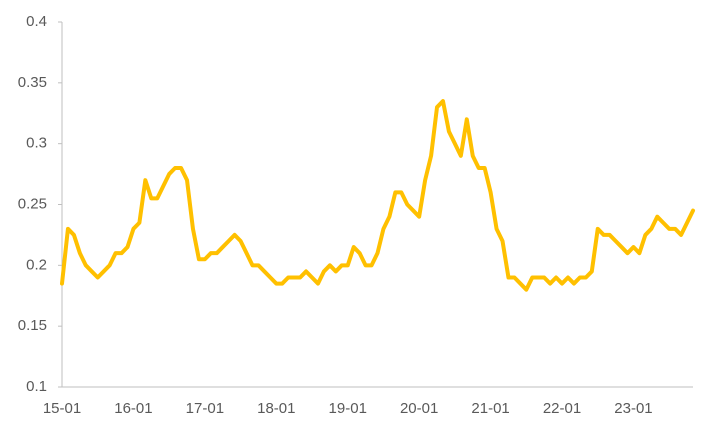 The width and height of the screenshot is (716, 433). Describe the element at coordinates (633, 408) in the screenshot. I see `x-tick-label: 23-01` at that location.